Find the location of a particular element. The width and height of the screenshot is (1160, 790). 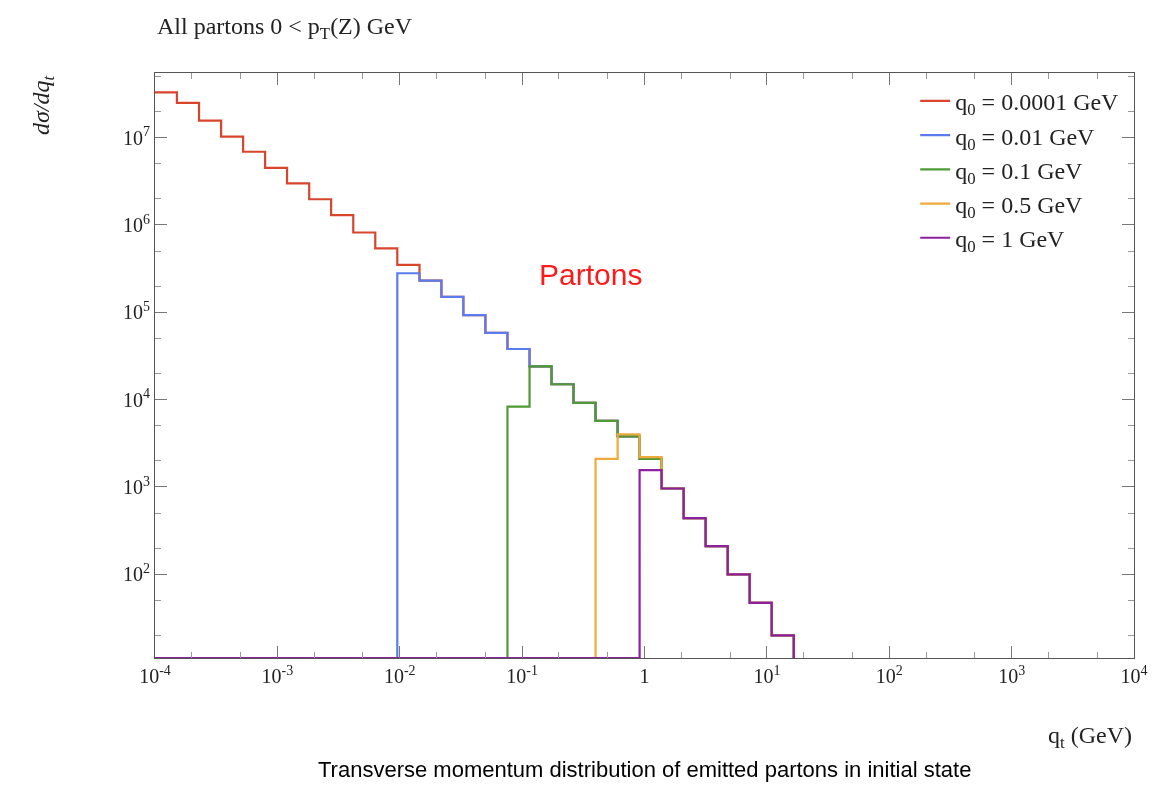

annotation: Partons is located at coordinates (591, 274).